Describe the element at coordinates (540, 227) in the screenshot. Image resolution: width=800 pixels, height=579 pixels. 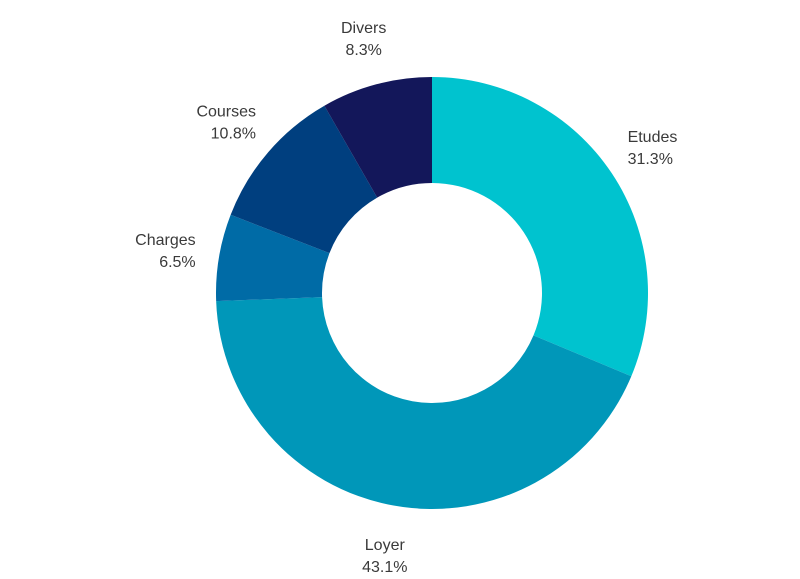
I see `slice-etudes` at that location.